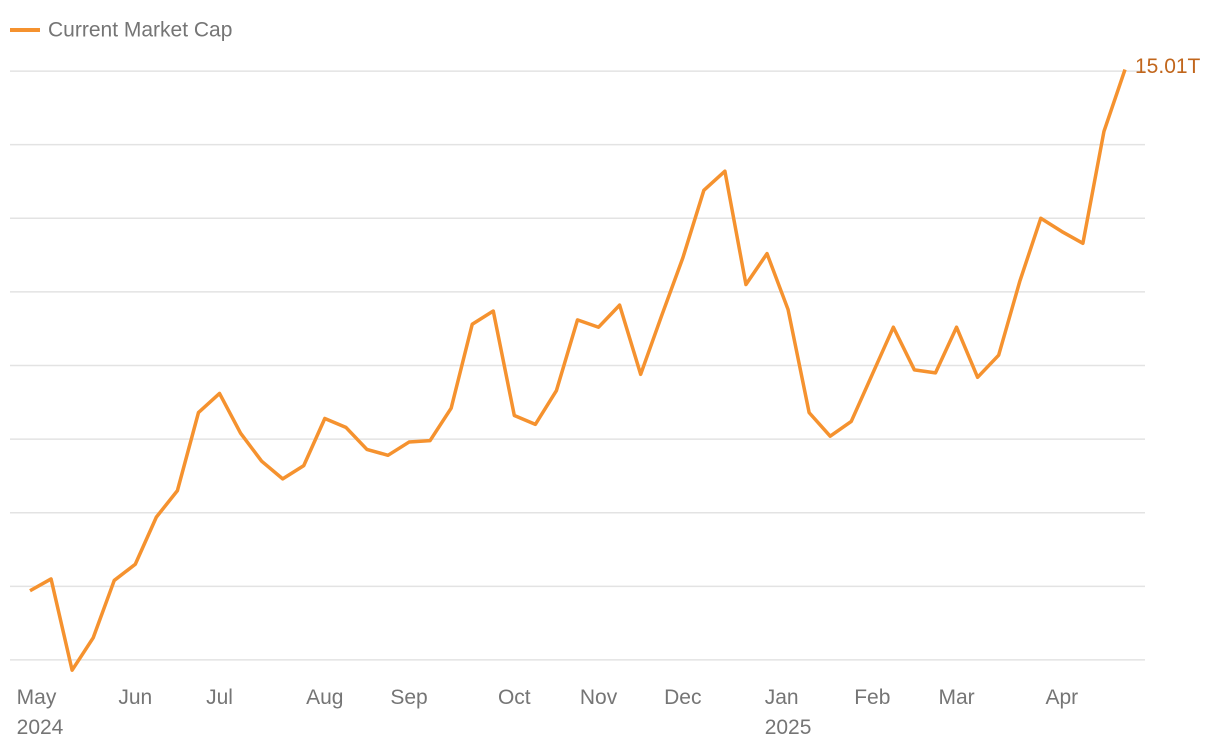  What do you see at coordinates (1062, 697) in the screenshot?
I see `x-tick-label: Apr` at bounding box center [1062, 697].